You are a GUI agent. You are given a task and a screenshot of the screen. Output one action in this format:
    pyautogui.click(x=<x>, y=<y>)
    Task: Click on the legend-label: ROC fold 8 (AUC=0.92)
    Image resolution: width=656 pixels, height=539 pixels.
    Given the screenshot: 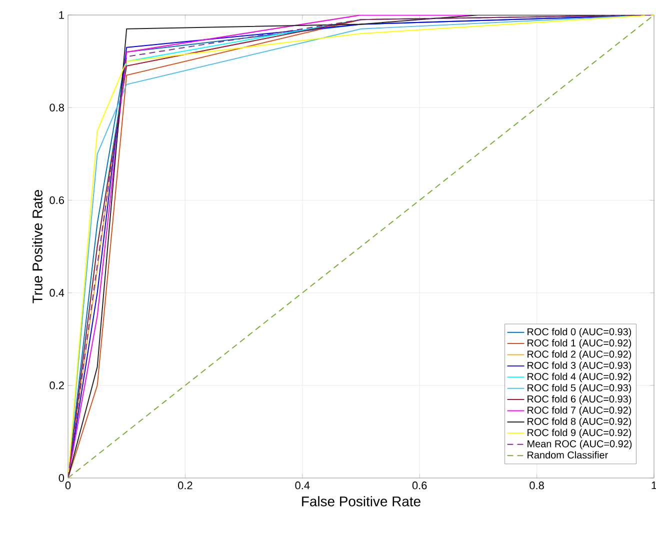 What is the action you would take?
    pyautogui.click(x=580, y=422)
    